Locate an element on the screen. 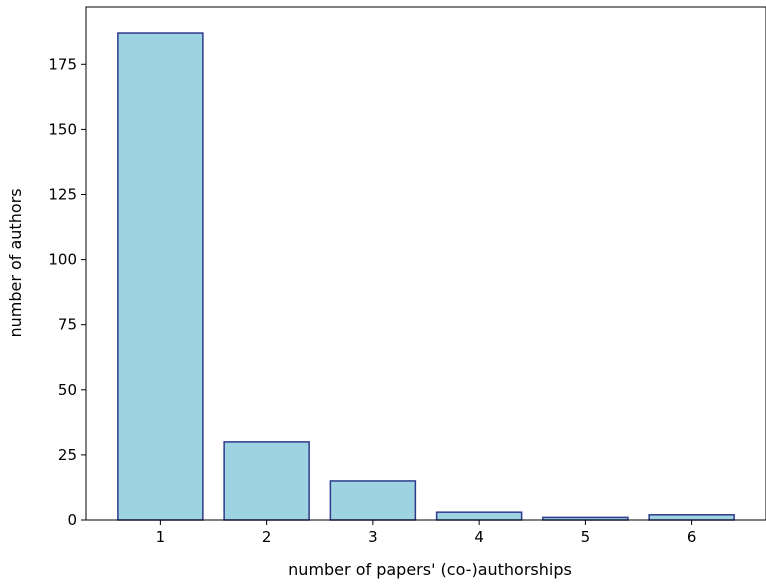 The height and width of the screenshot is (586, 766). y-axis-label: number of authors is located at coordinates (15, 262).